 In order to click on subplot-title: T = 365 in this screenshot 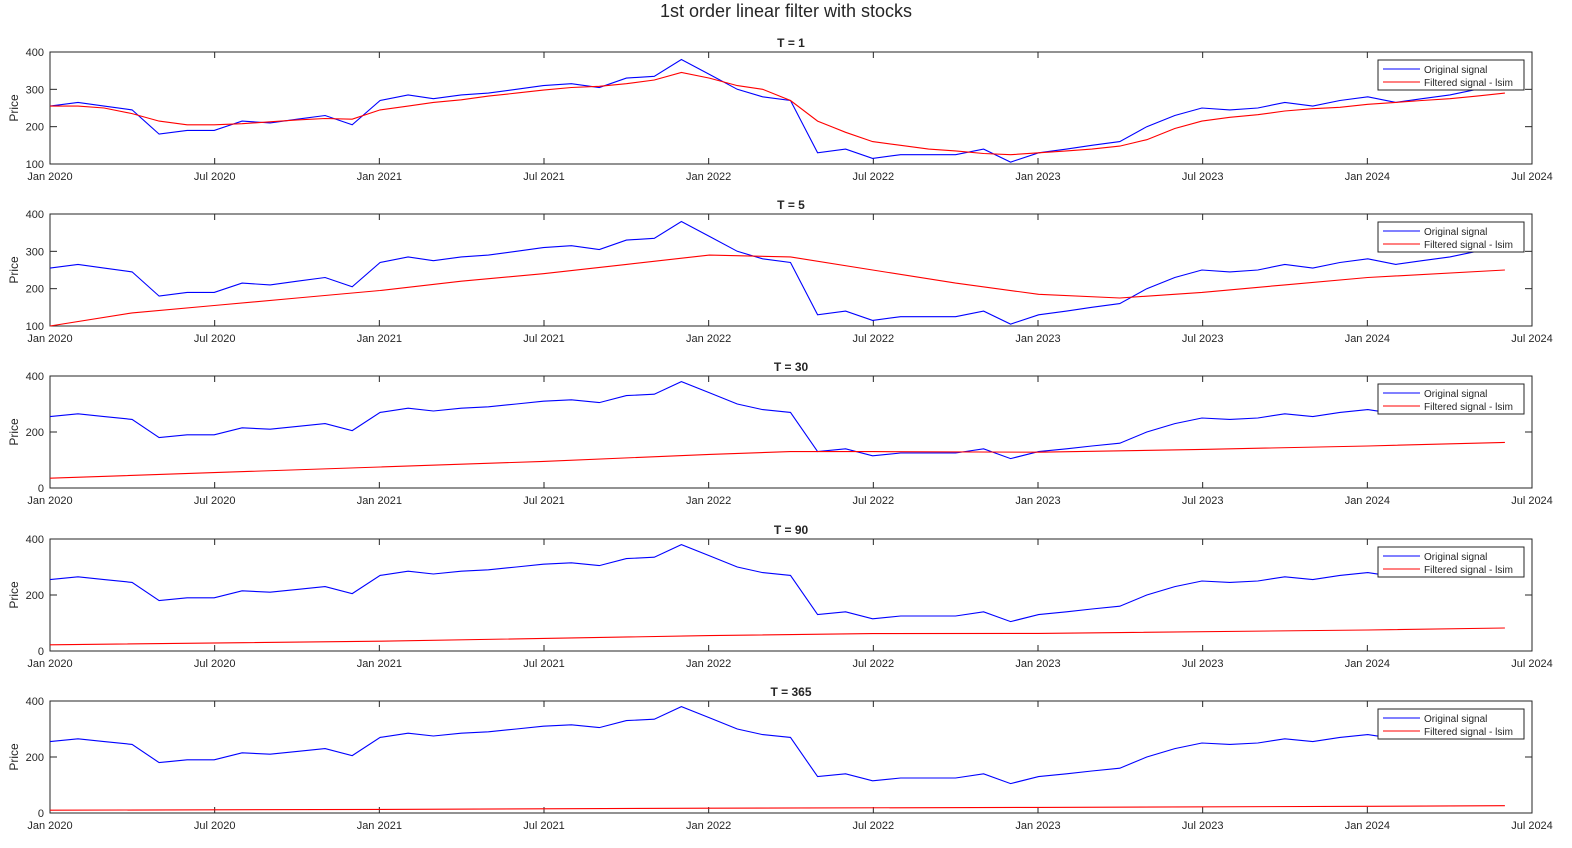, I will do `click(790, 692)`.